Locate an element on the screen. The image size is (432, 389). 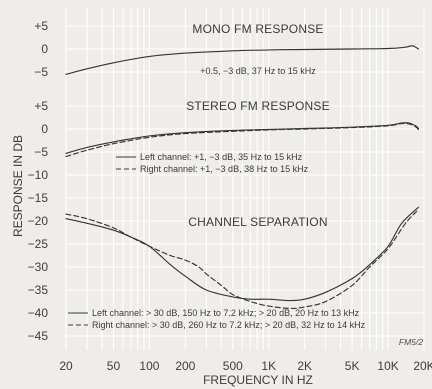
y-tick-label: −10 is located at coordinates (38, 175).